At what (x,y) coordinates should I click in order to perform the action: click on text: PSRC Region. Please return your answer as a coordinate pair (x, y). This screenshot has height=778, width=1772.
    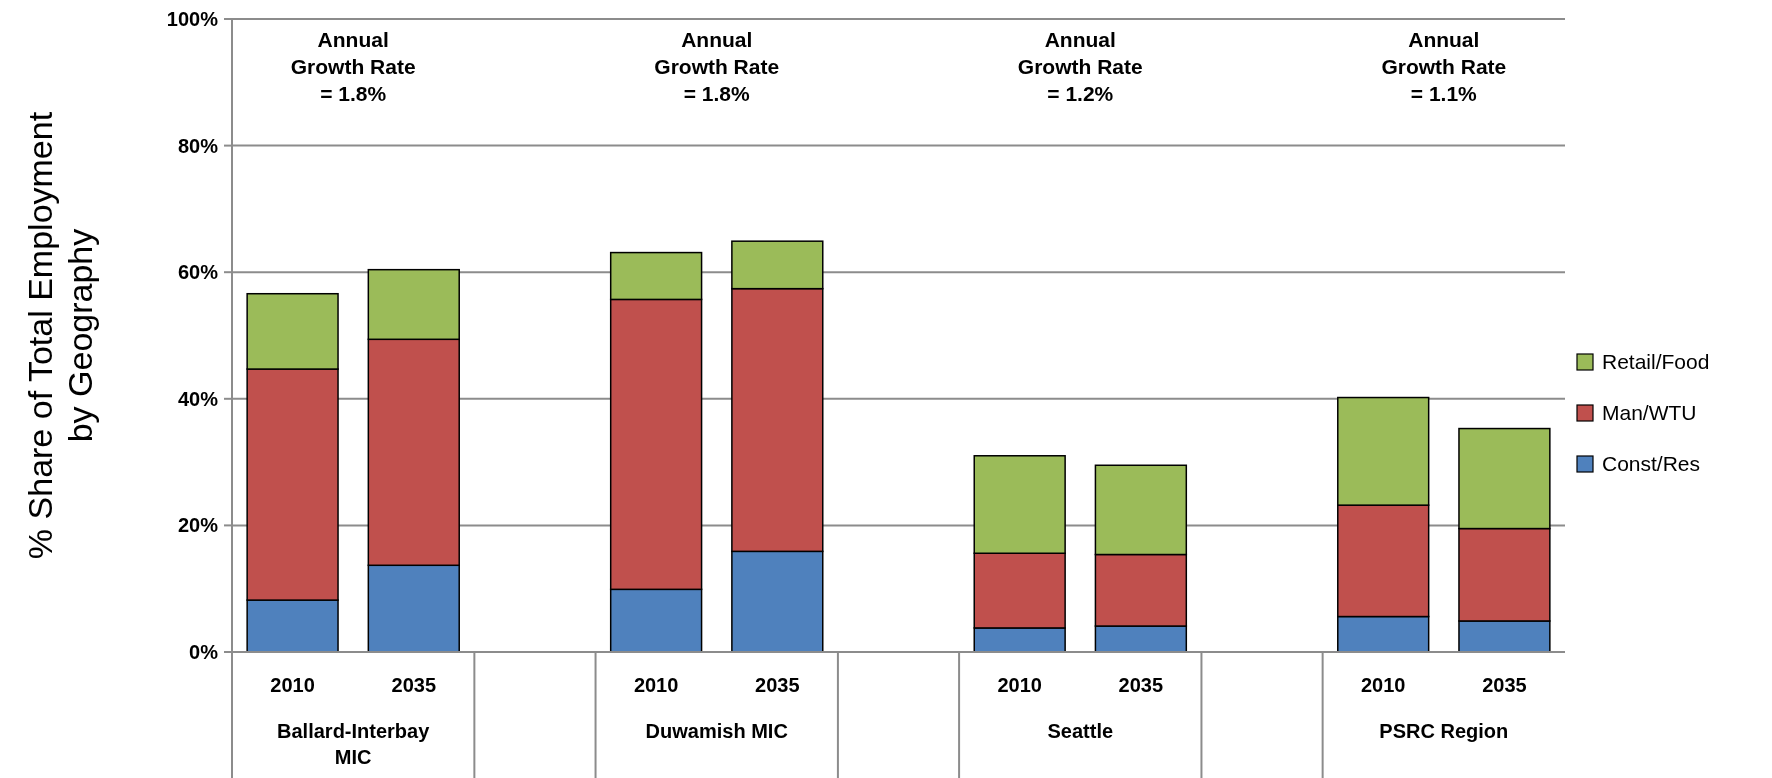
    Looking at the image, I should click on (1444, 731).